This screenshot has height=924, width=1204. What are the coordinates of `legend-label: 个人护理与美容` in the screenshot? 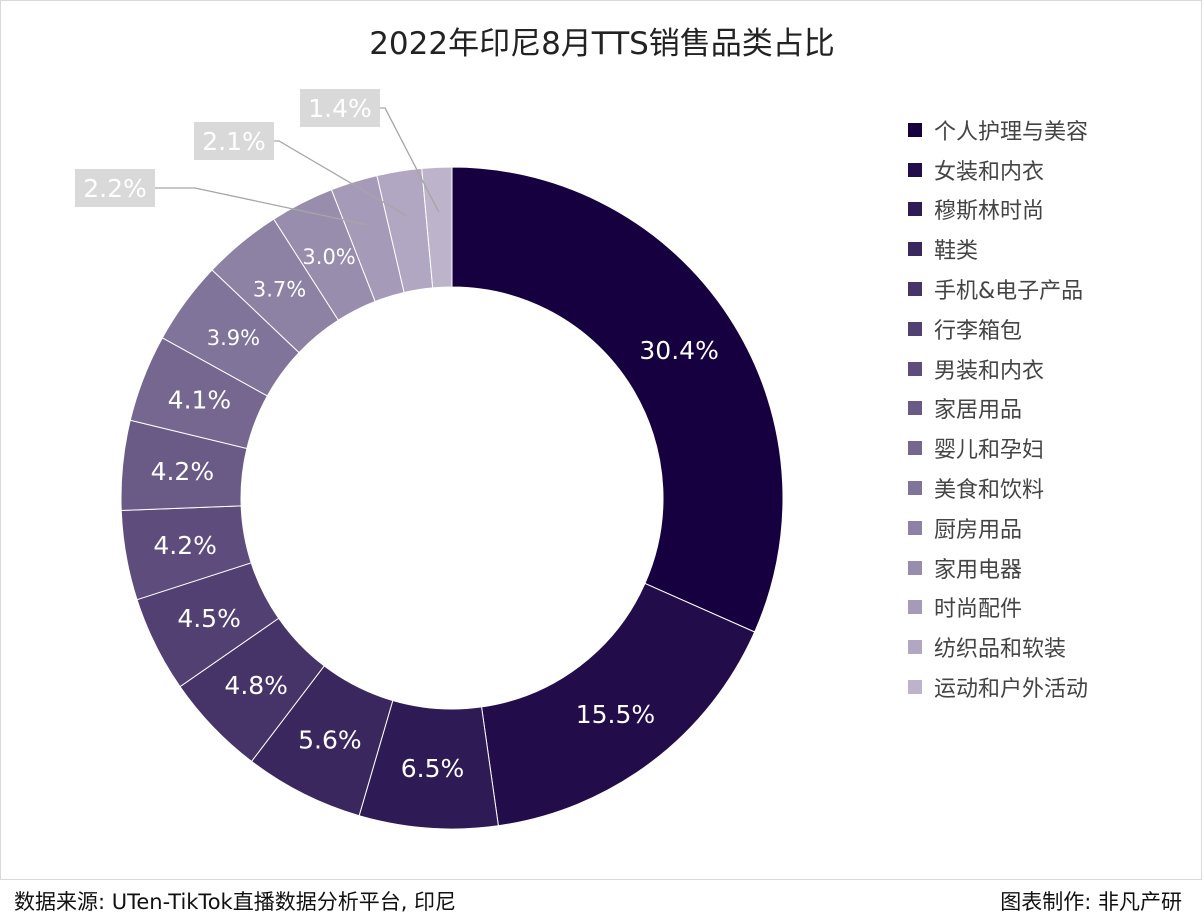 It's located at (1011, 132).